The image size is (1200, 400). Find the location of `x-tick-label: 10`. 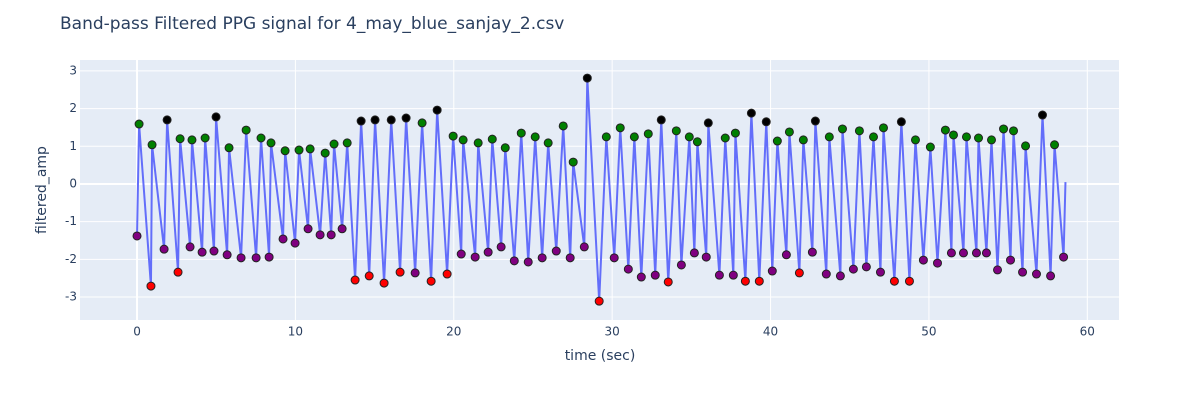

x-tick-label: 10 is located at coordinates (295, 332).